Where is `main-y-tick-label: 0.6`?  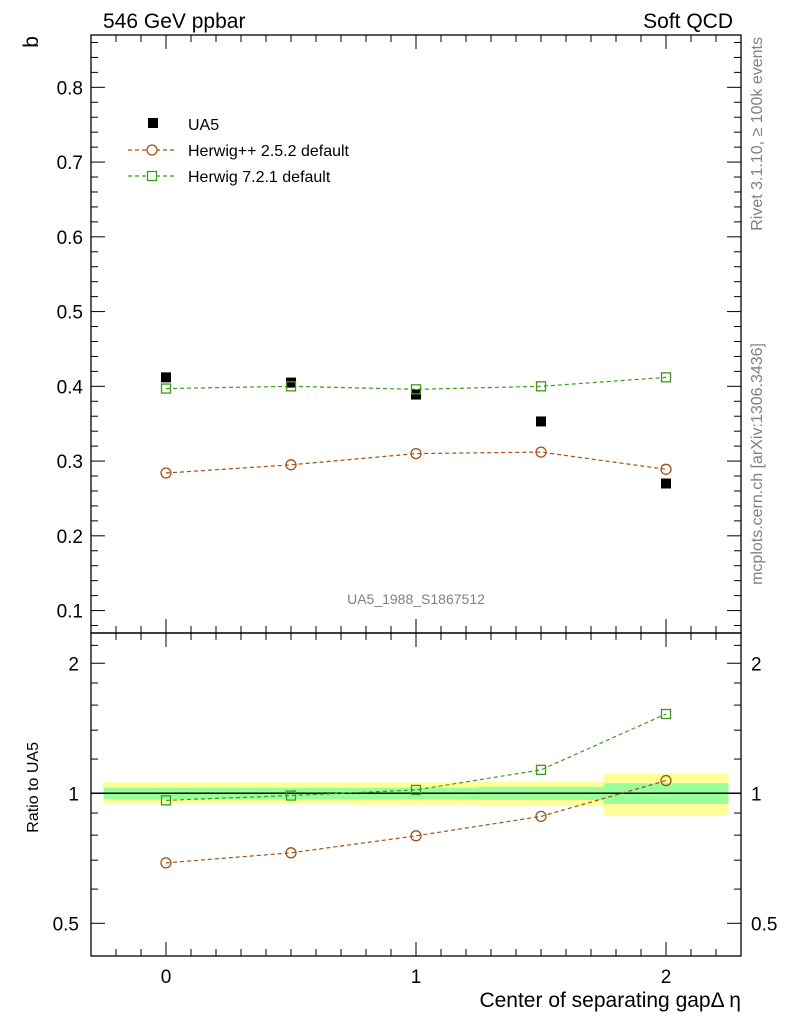 main-y-tick-label: 0.6 is located at coordinates (70, 238).